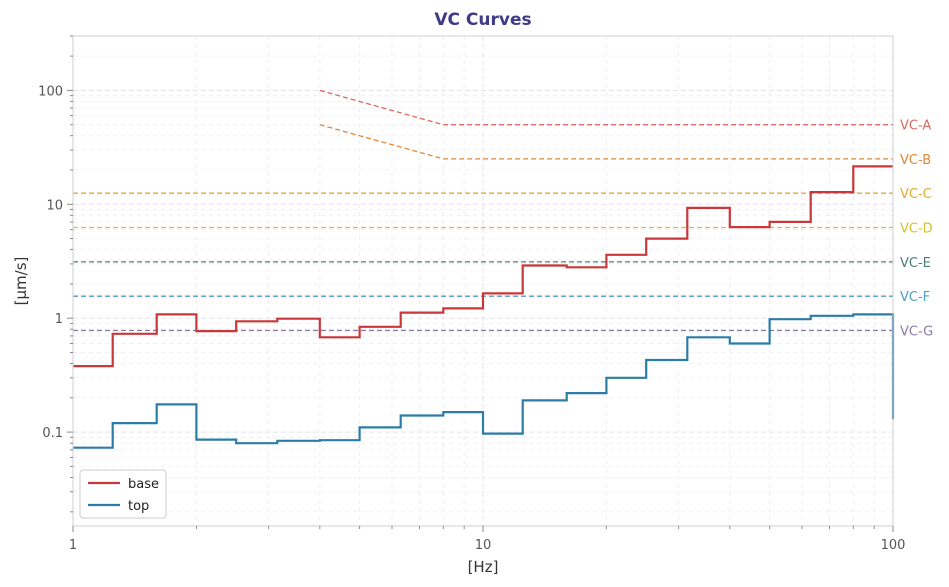  I want to click on legend-top-label: top, so click(138, 506).